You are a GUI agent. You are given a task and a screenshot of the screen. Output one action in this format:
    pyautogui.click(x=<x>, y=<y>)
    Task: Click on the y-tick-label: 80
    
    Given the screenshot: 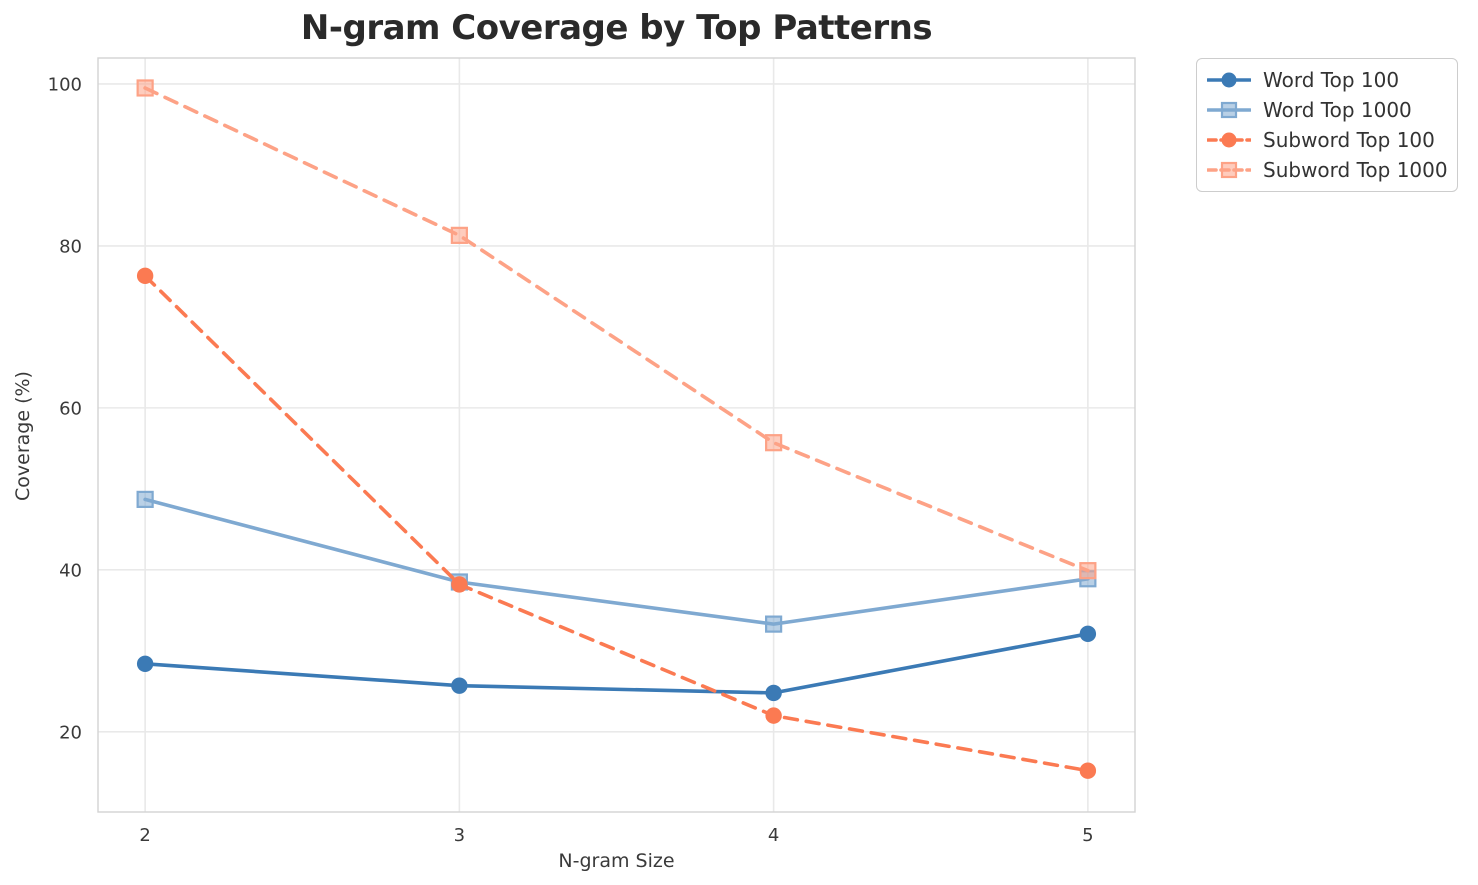 What is the action you would take?
    pyautogui.click(x=70, y=246)
    